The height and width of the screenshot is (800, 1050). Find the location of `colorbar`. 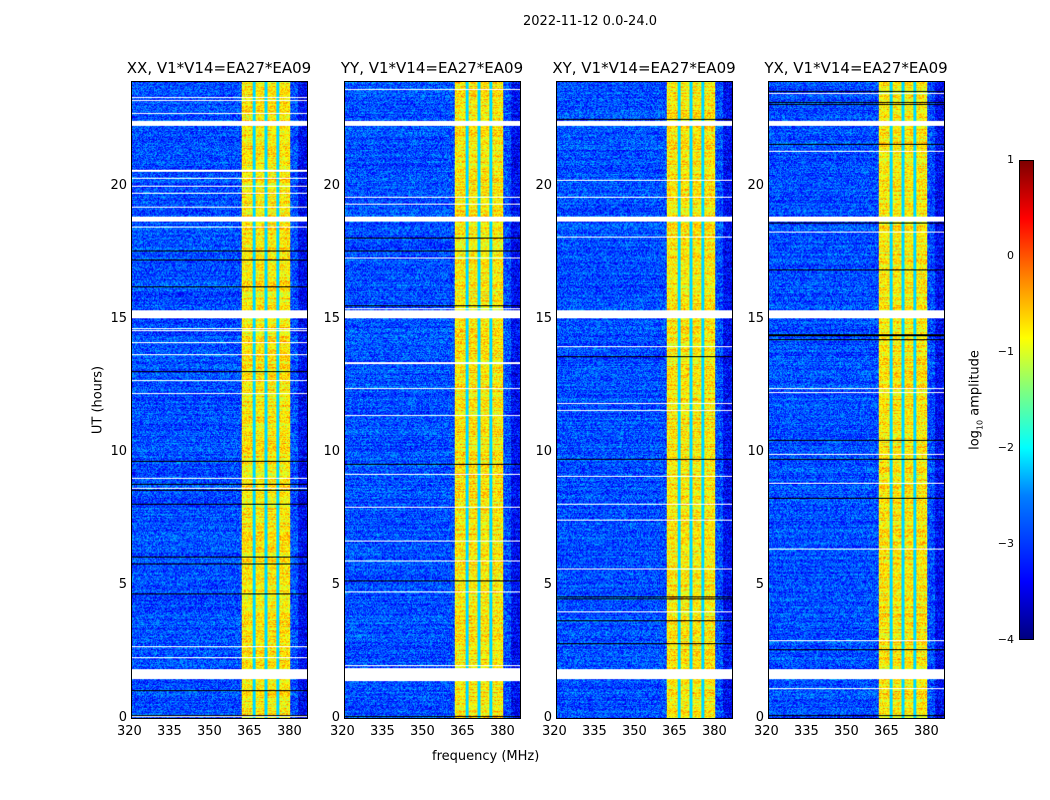

colorbar is located at coordinates (1026, 400).